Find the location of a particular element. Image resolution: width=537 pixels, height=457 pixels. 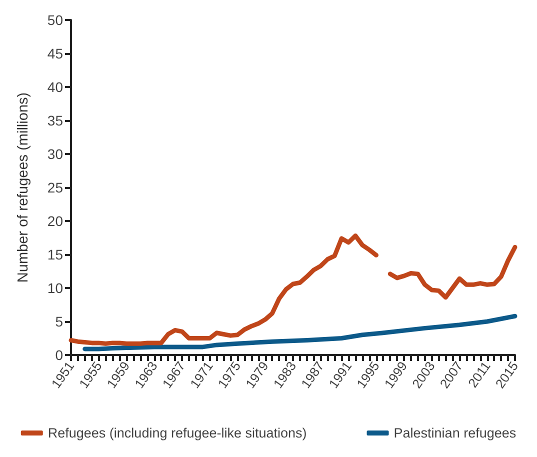

y-tick-label: 50 is located at coordinates (55, 20).